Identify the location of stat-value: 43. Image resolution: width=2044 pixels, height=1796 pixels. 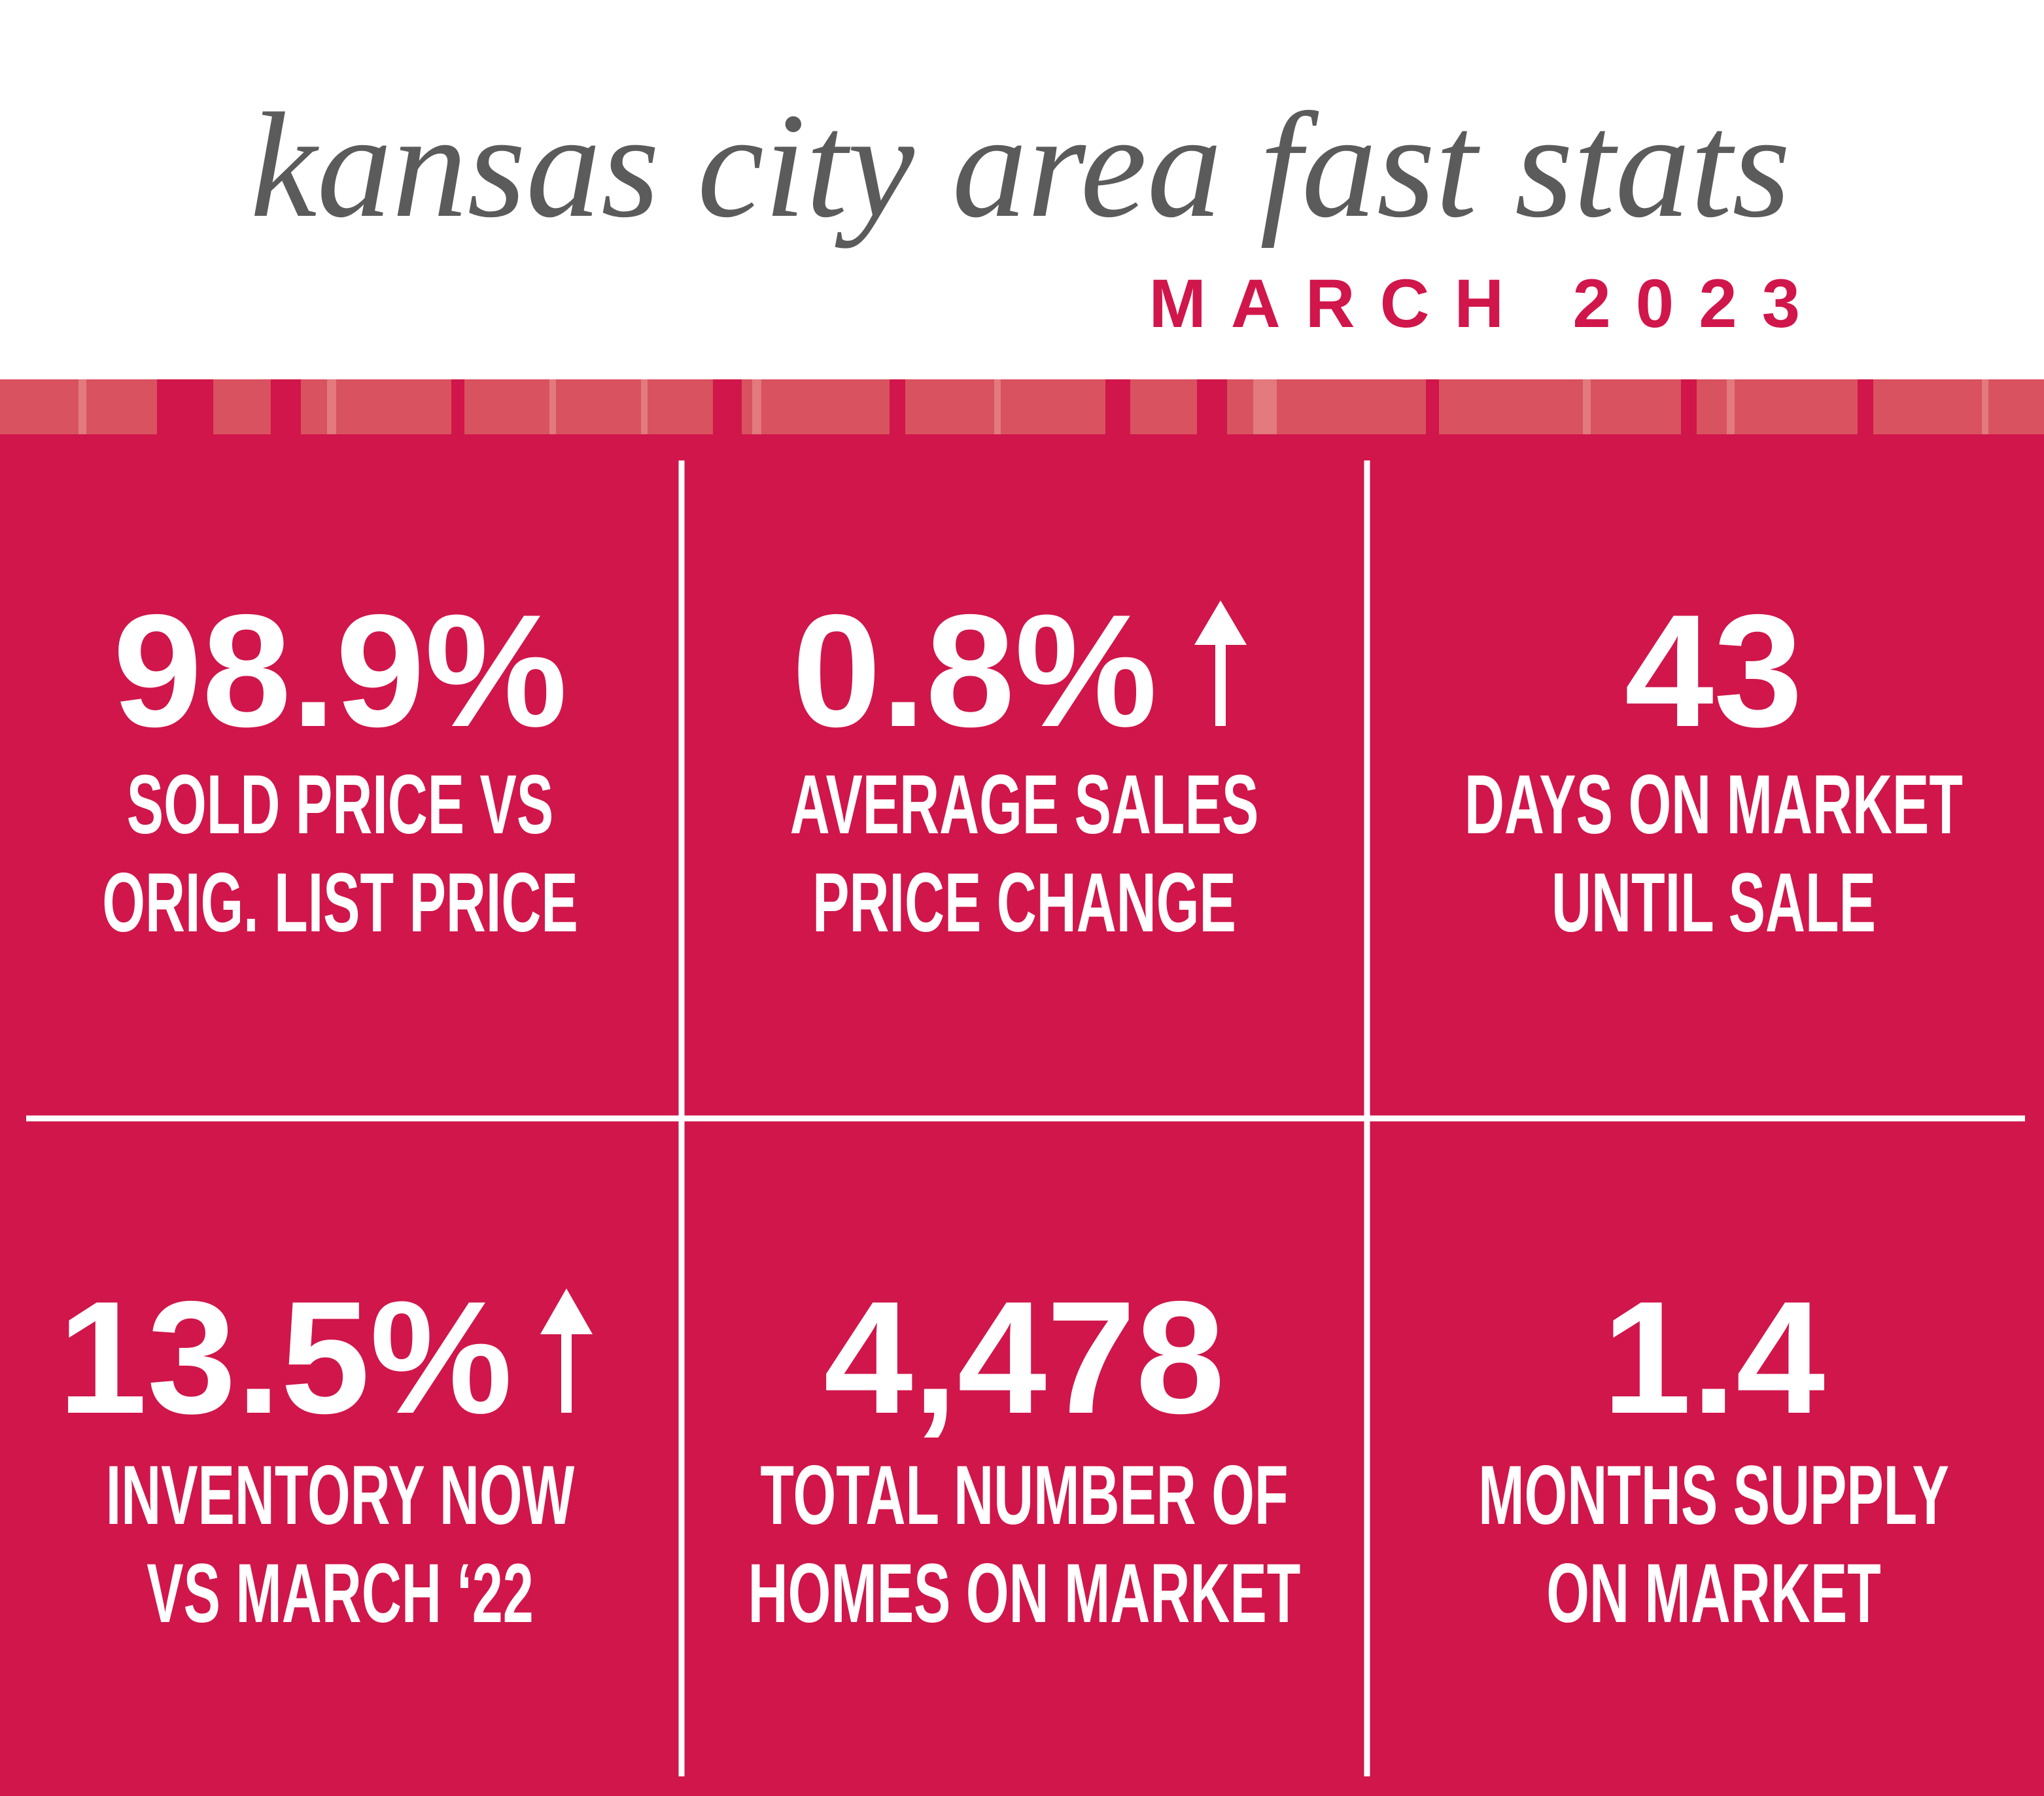
(1714, 670).